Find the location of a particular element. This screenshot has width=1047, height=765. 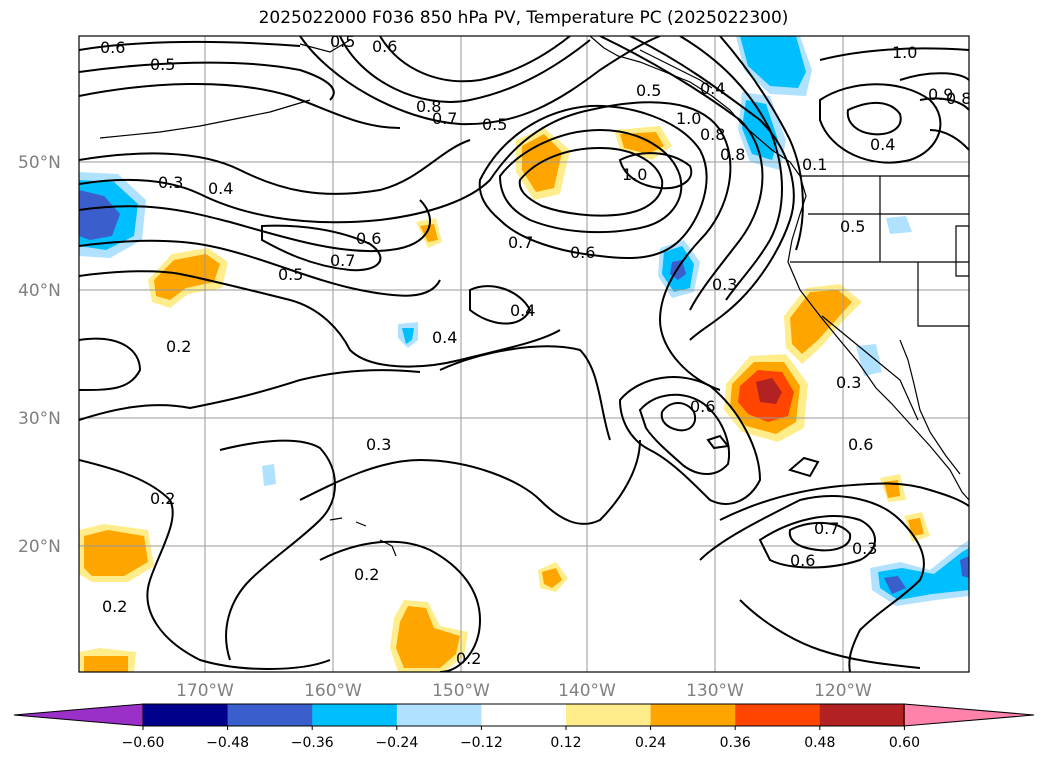

colorbar-tick-label: −0.36 is located at coordinates (312, 743).